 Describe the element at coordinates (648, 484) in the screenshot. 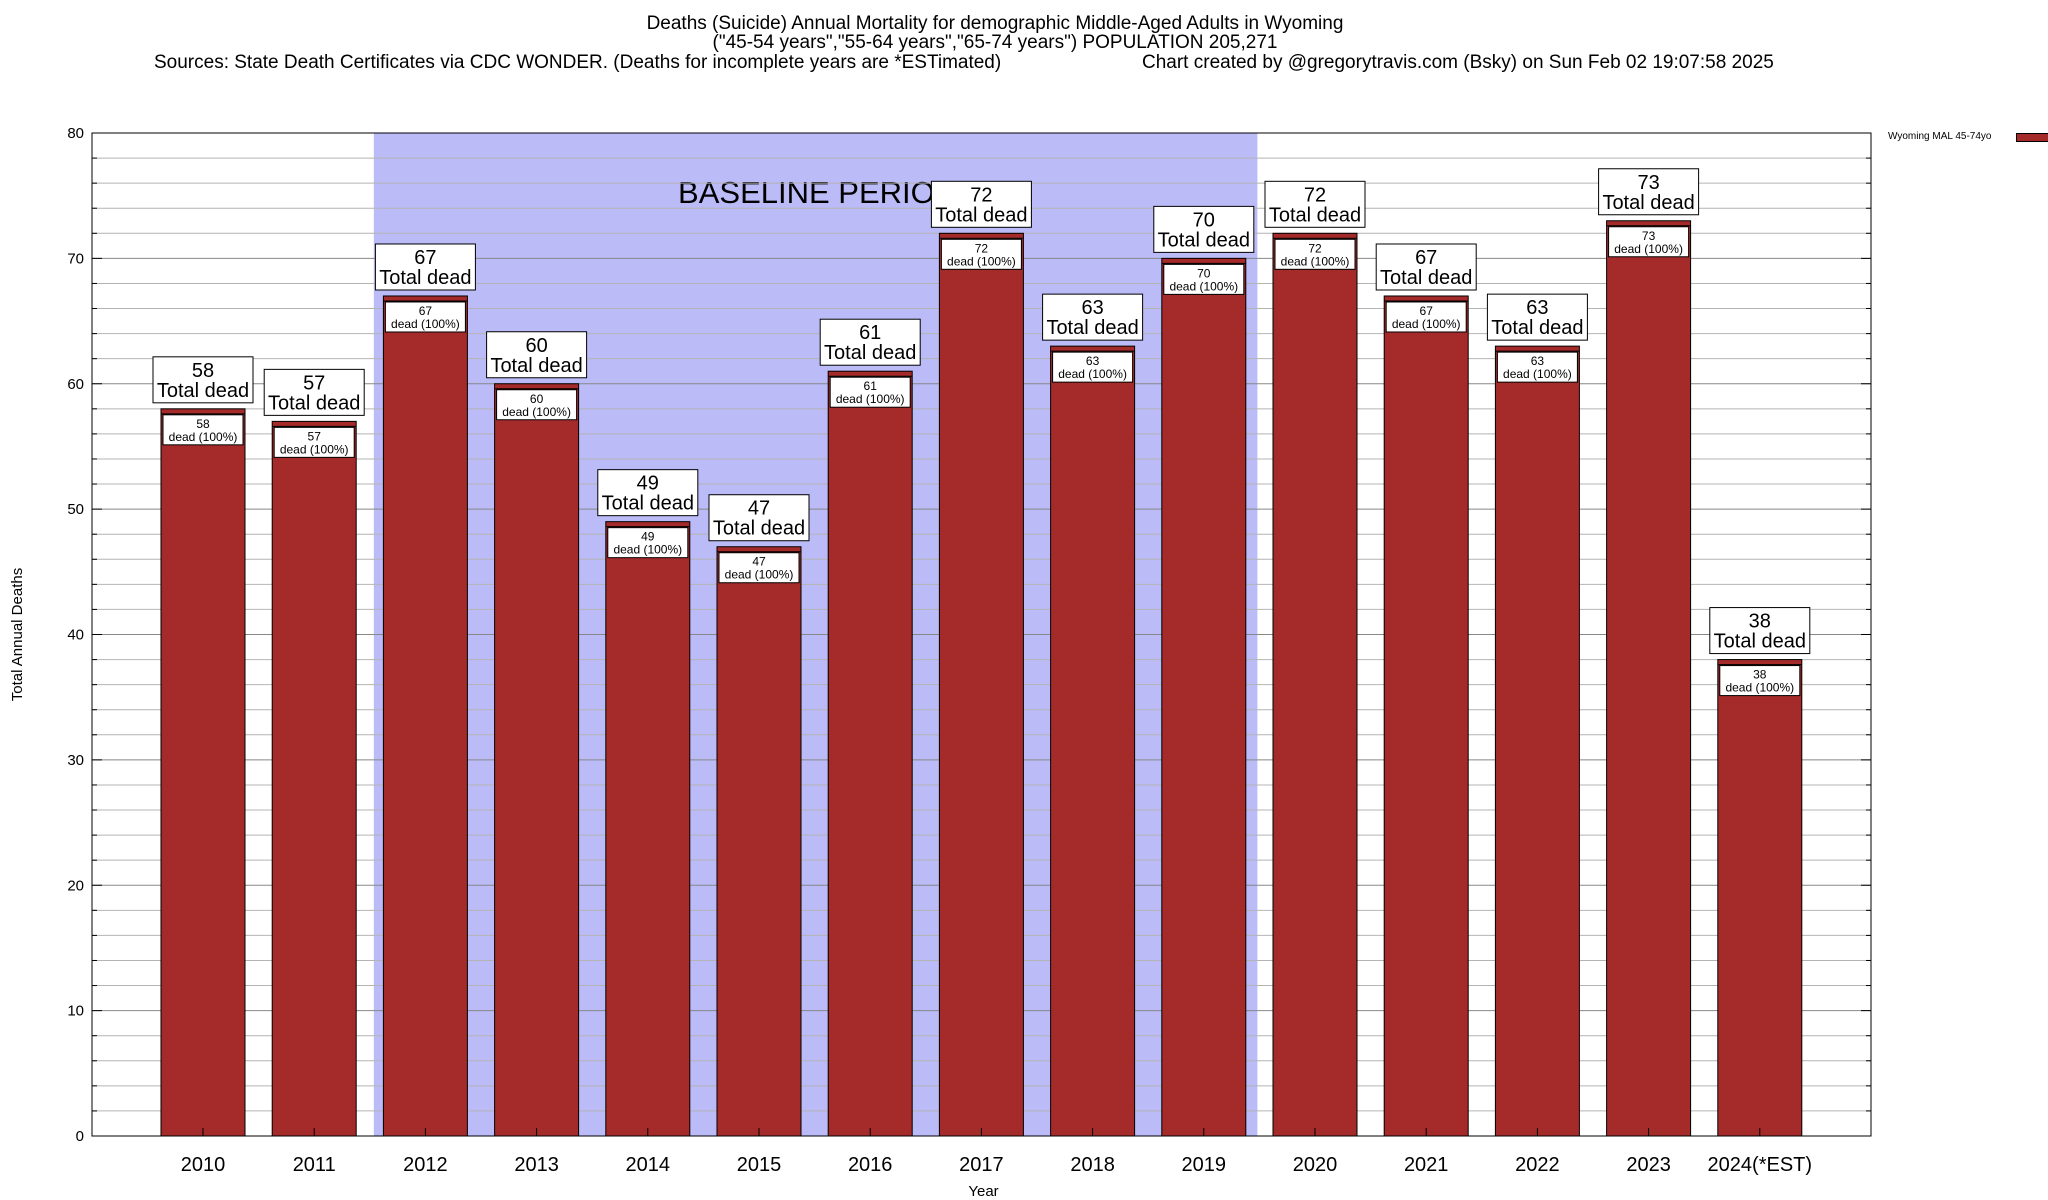

I see `total-value-label: 49` at that location.